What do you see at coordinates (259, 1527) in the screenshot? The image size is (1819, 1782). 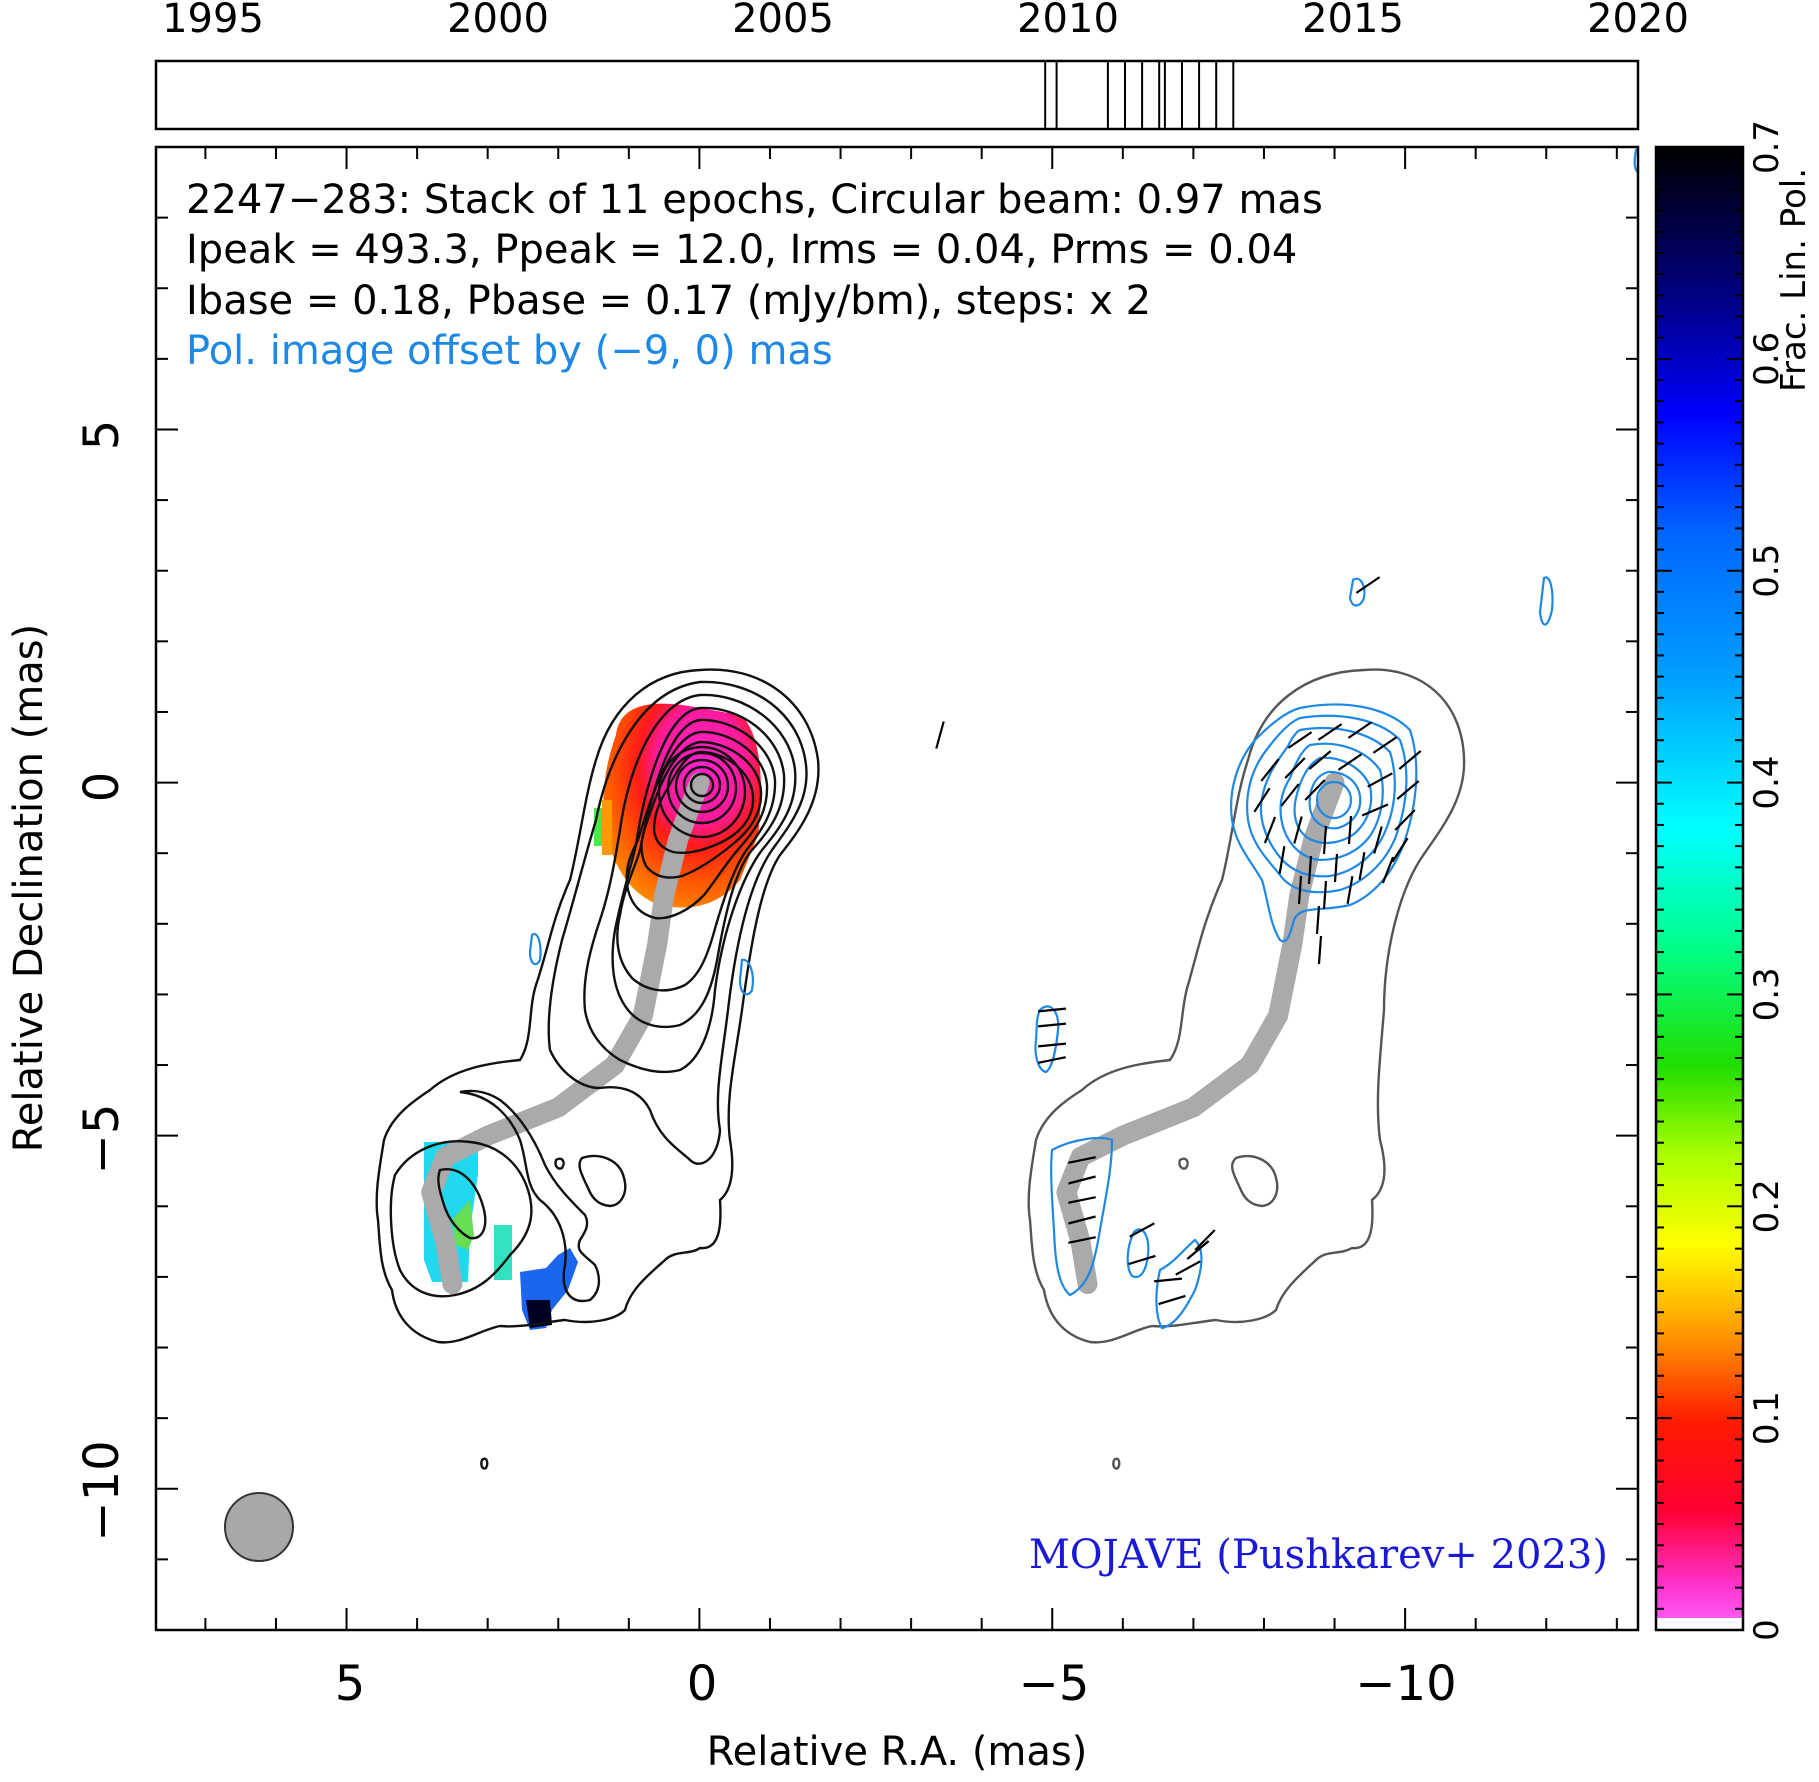 I see `beam` at bounding box center [259, 1527].